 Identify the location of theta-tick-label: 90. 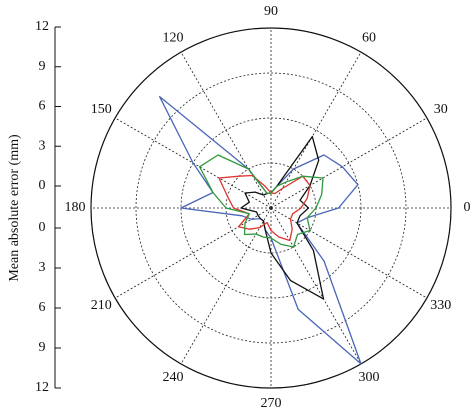
(271, 11).